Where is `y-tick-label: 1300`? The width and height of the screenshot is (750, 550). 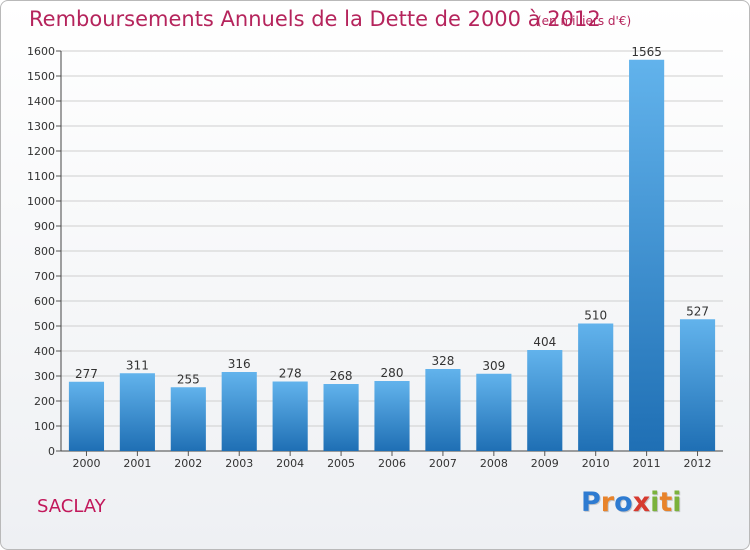 y-tick-label: 1300 is located at coordinates (41, 126).